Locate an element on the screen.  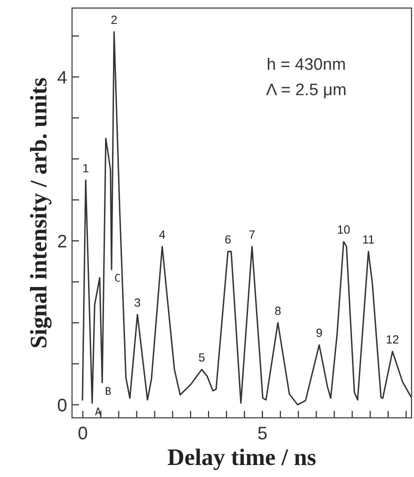
x-axis-title: Delay time / ns is located at coordinates (242, 459).